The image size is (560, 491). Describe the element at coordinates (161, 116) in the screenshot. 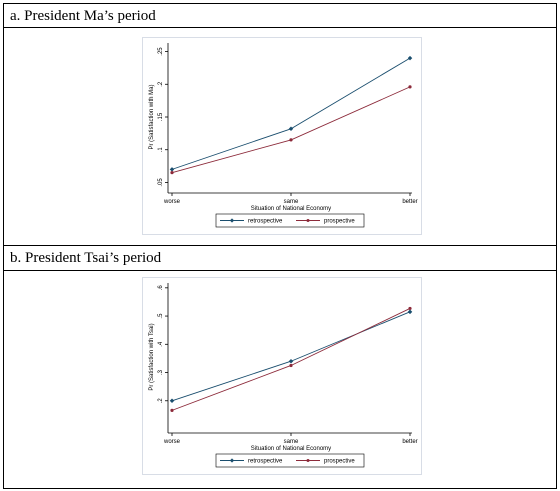

I see `y-tick-label: .15` at that location.